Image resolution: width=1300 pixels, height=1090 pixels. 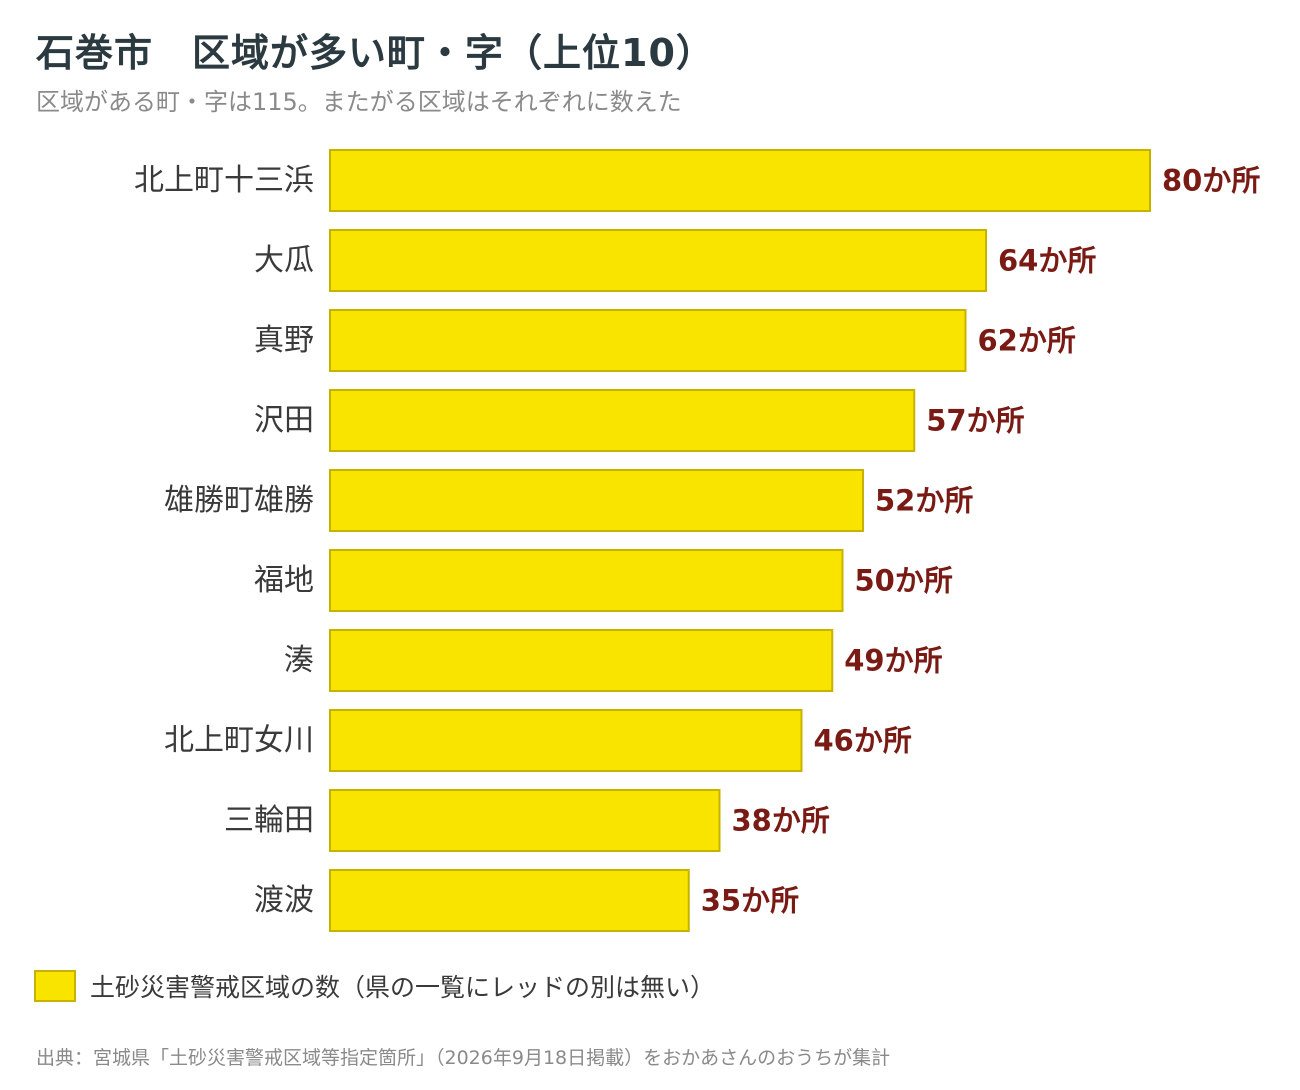 I want to click on value-label: 62か所, so click(x=1027, y=341).